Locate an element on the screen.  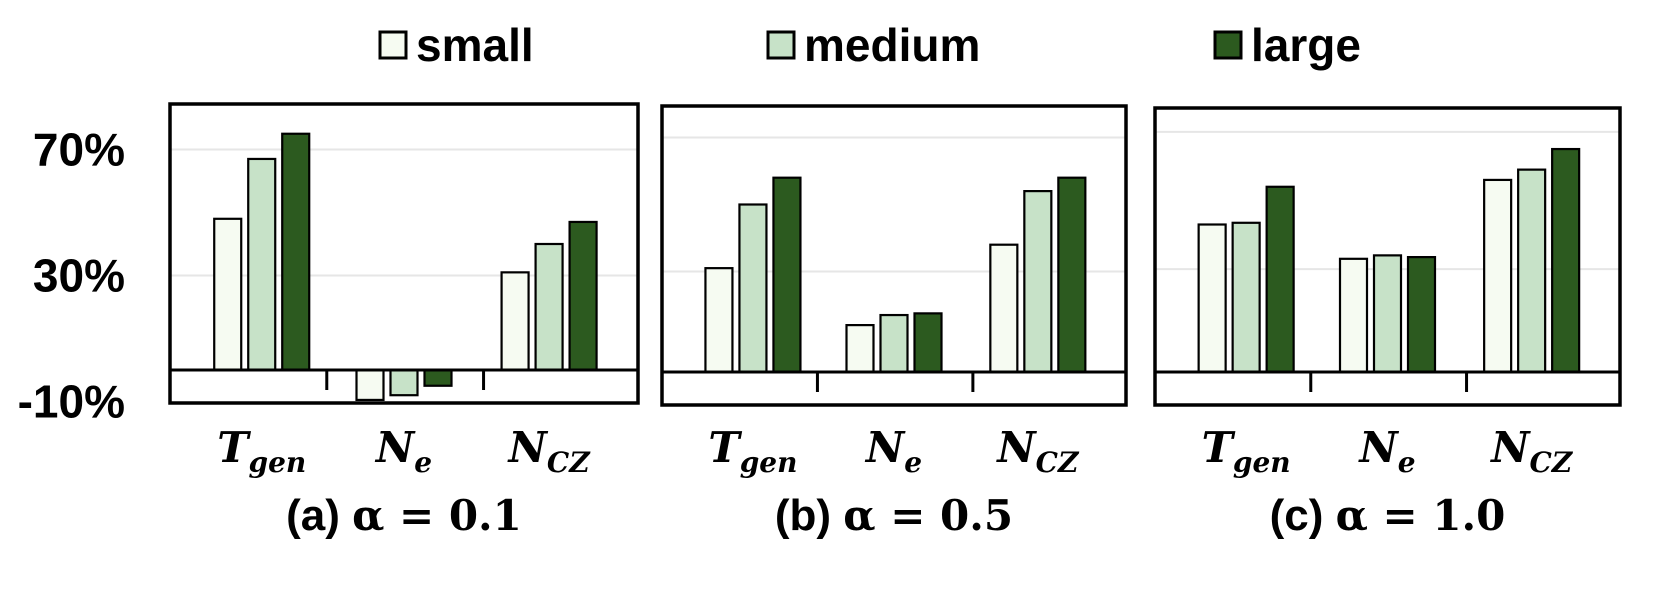
legend-swatch-small is located at coordinates (393, 45).